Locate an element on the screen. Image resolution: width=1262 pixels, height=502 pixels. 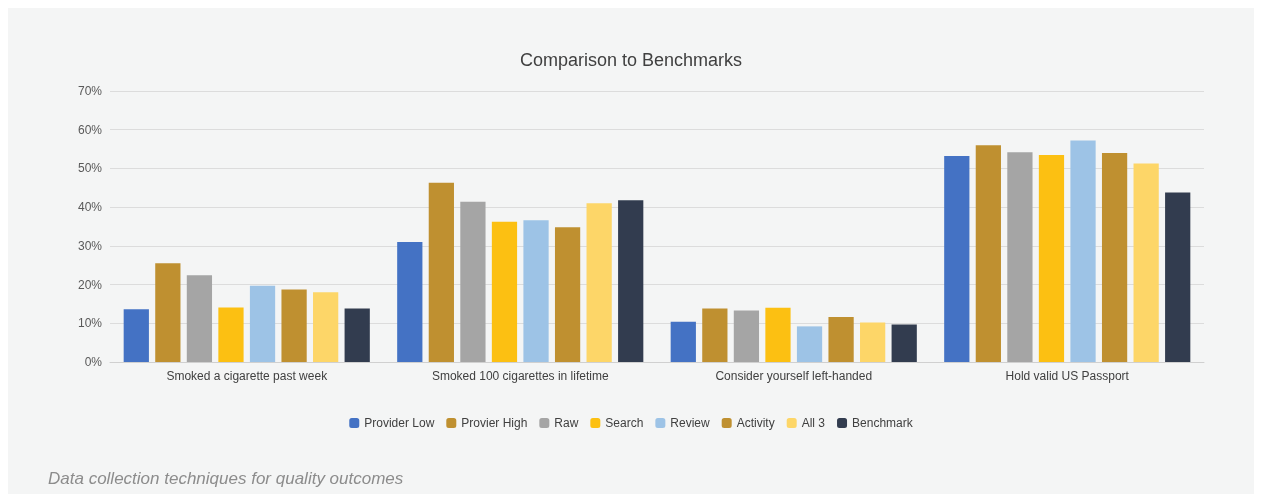
legend-label: Provider Low is located at coordinates (399, 423).